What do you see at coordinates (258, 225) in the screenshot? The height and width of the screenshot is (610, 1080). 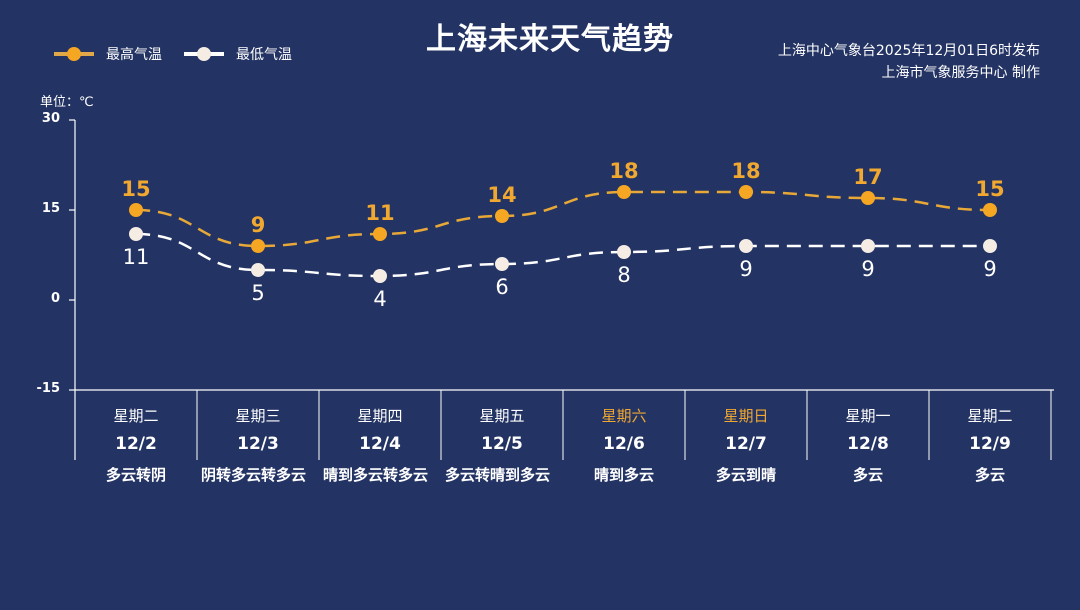 I see `high-temp-label: 9` at bounding box center [258, 225].